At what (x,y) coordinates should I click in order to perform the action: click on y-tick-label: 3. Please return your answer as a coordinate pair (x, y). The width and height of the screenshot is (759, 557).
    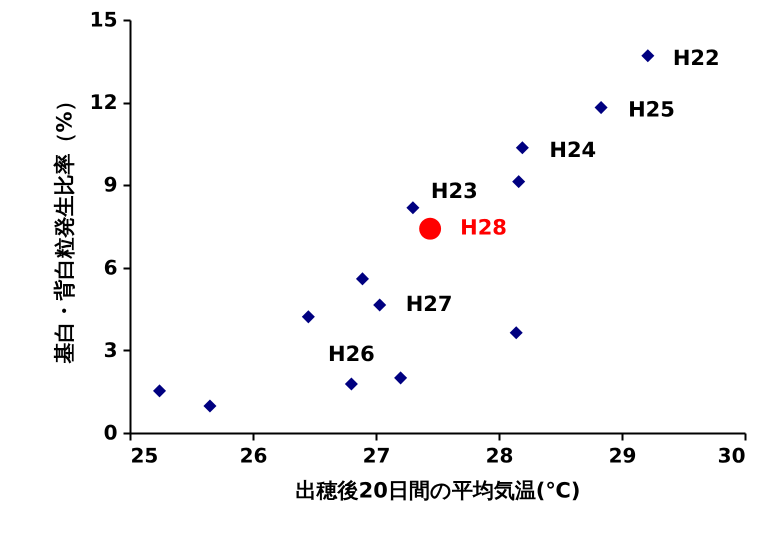
    Looking at the image, I should click on (111, 350).